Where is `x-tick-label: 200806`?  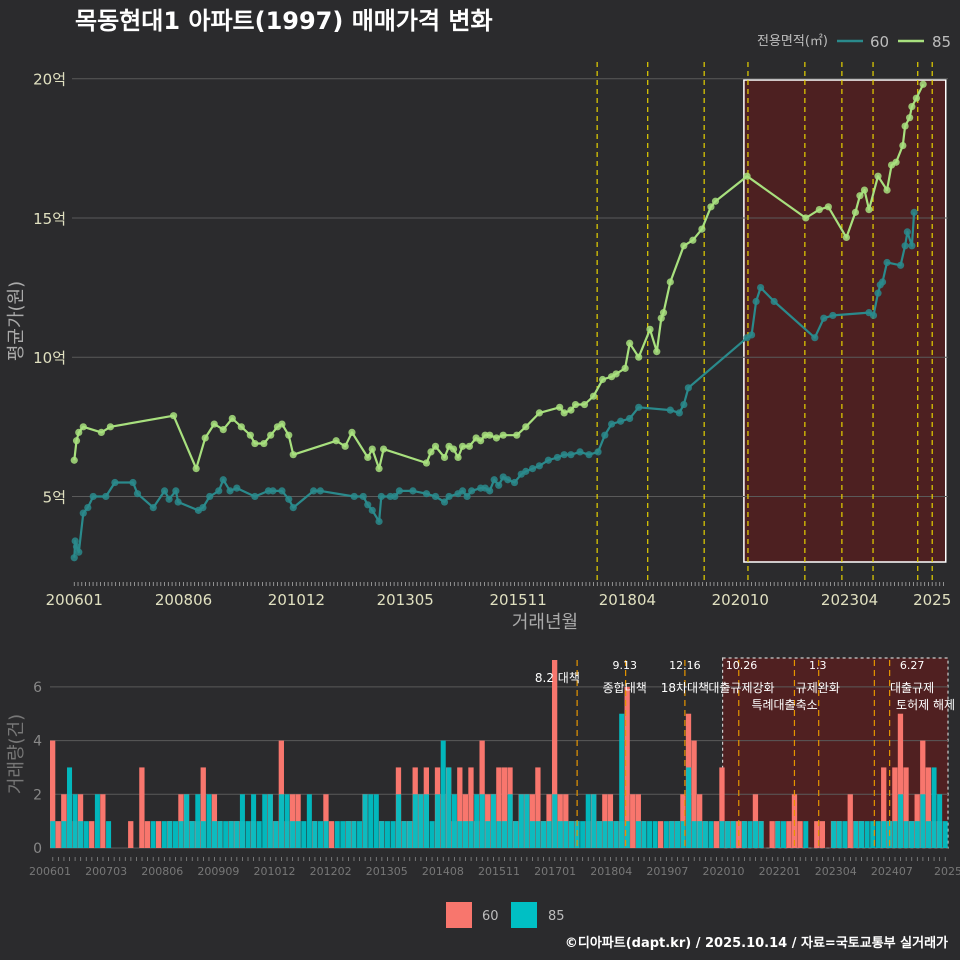
x-tick-label: 200806 is located at coordinates (183, 600).